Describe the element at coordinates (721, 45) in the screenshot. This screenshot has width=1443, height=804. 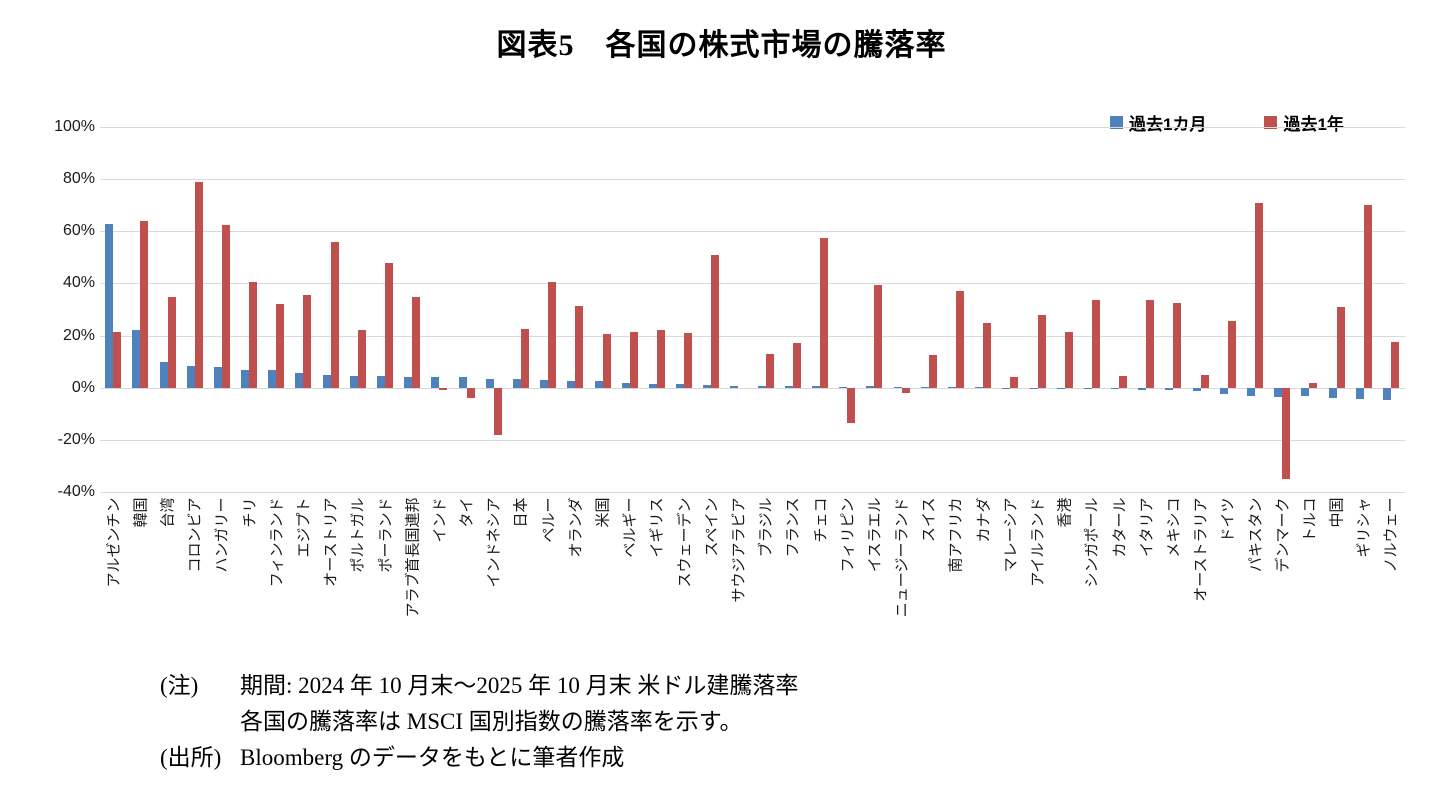
I see `chart-title: 図表5 各国の株式市場の騰落率` at that location.